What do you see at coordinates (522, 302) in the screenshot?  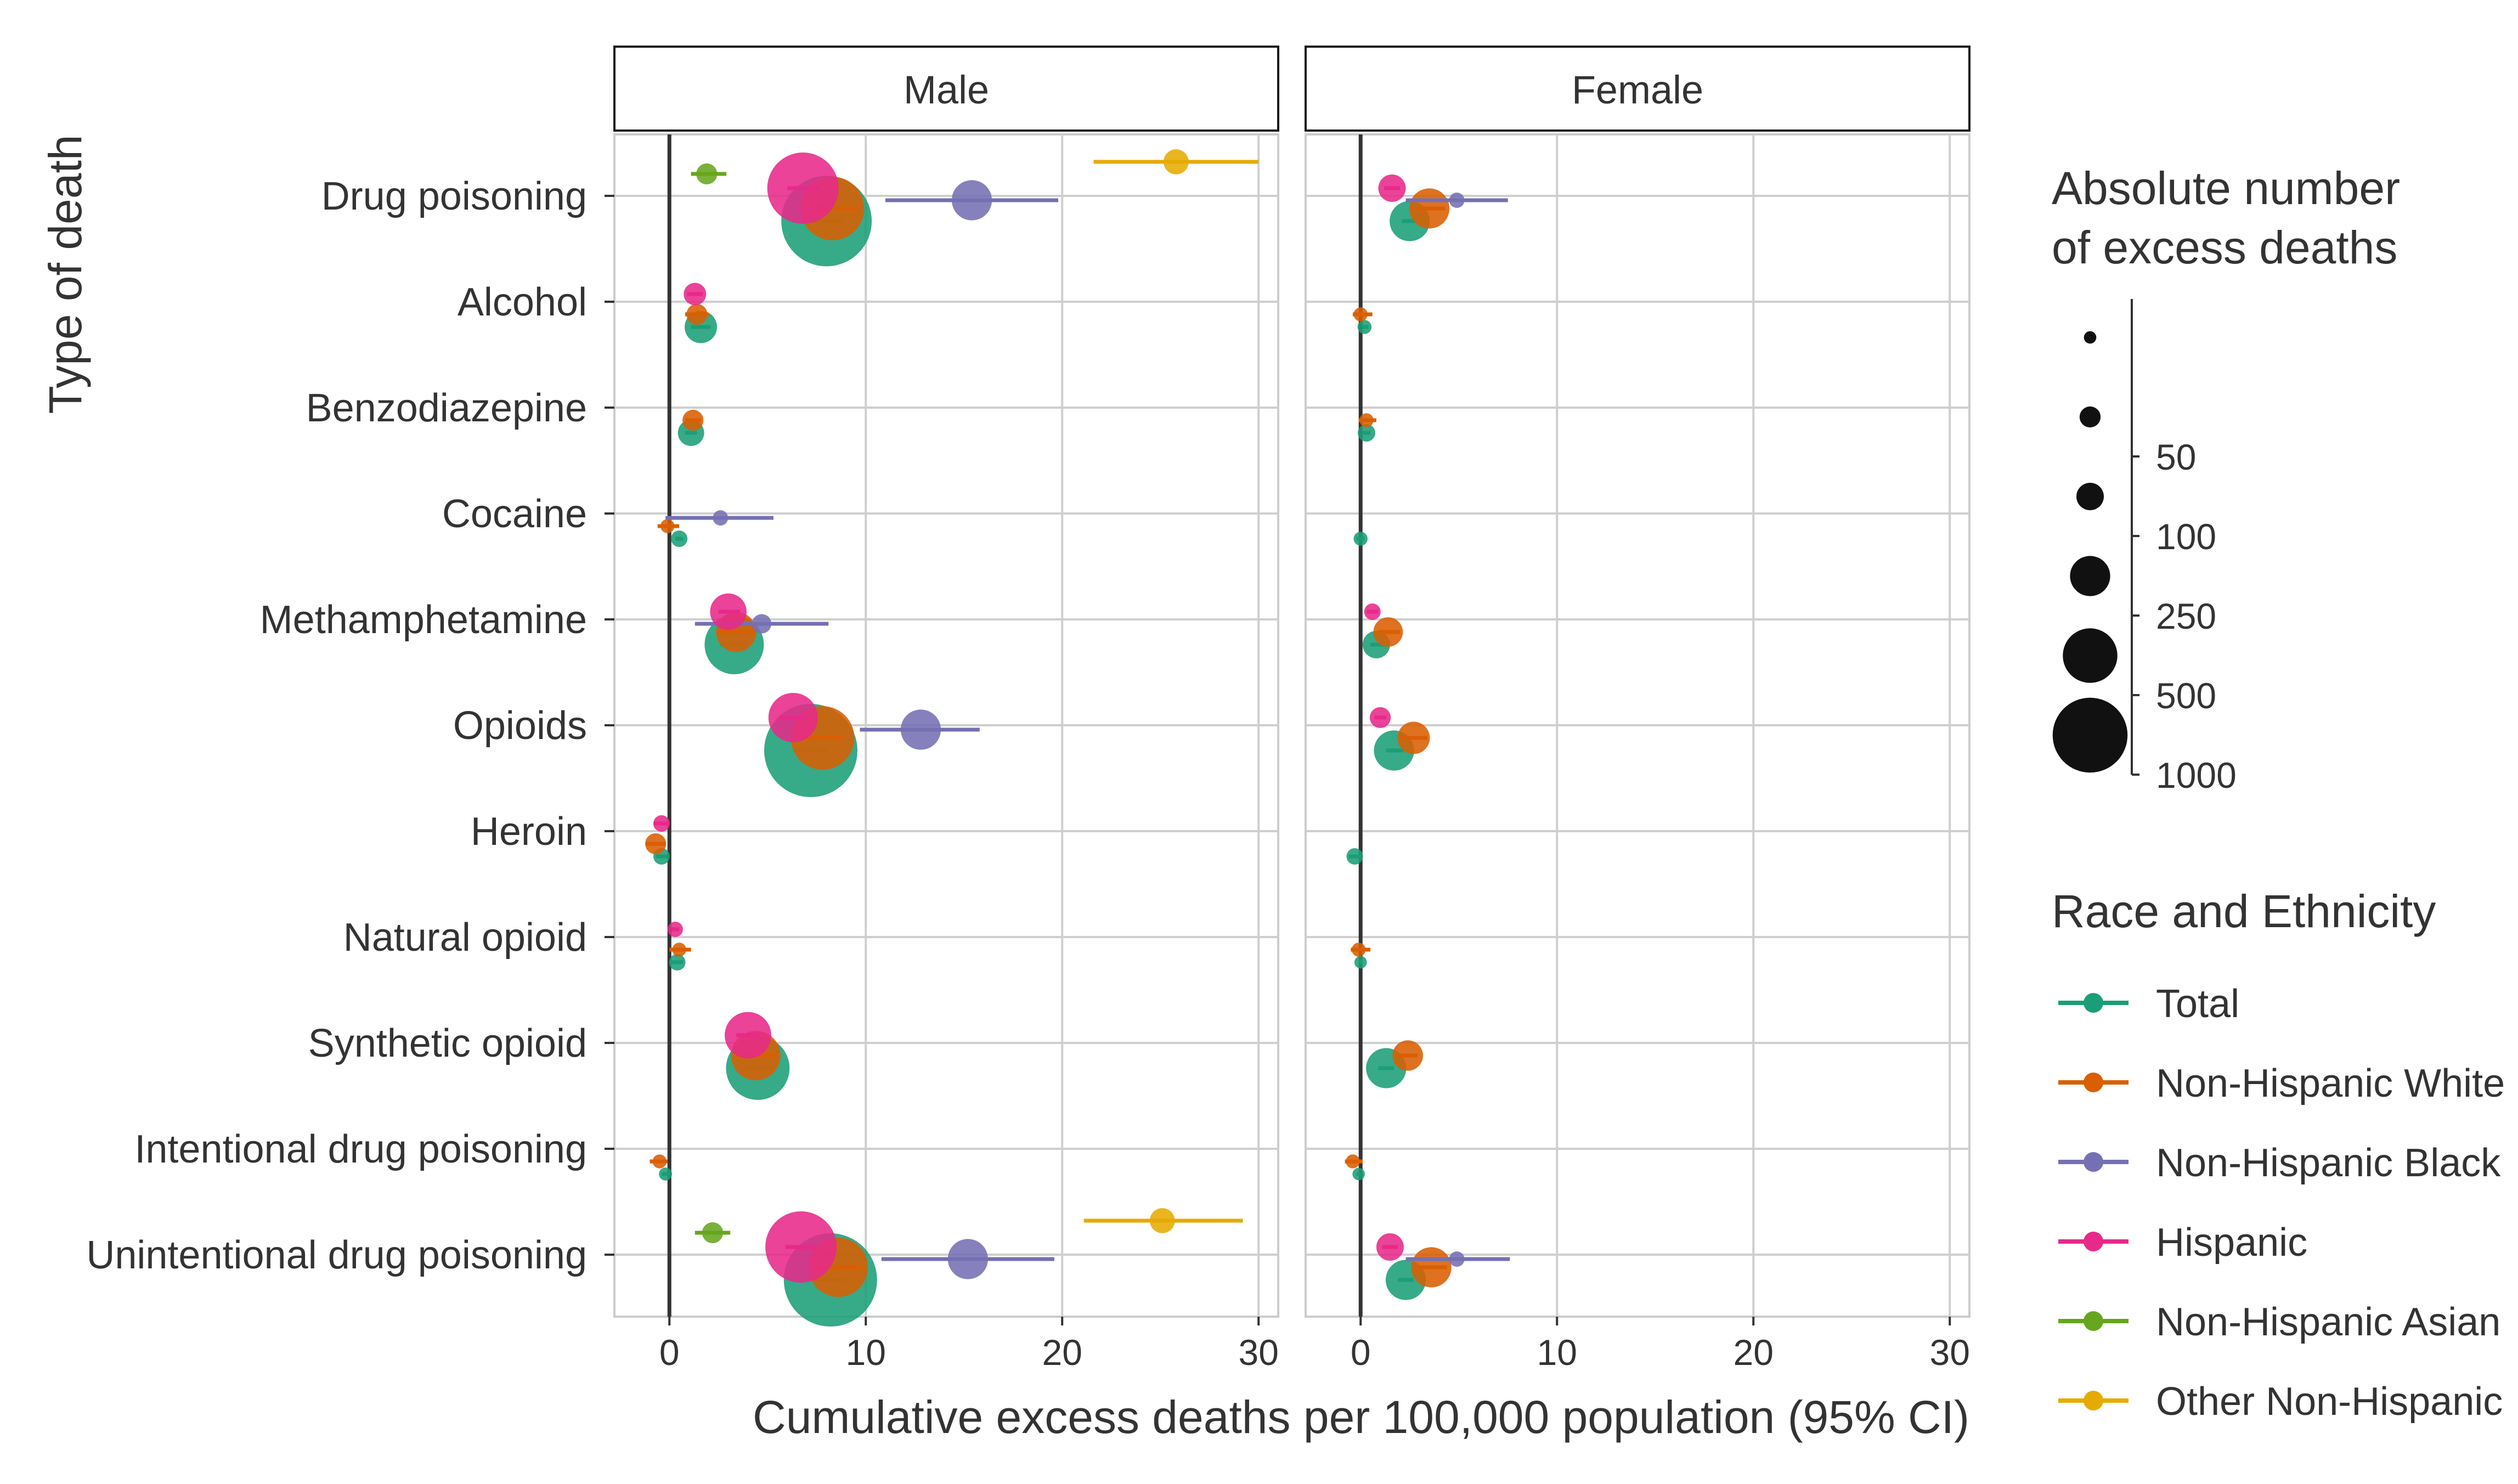 I see `y-tick-label: Alcohol` at bounding box center [522, 302].